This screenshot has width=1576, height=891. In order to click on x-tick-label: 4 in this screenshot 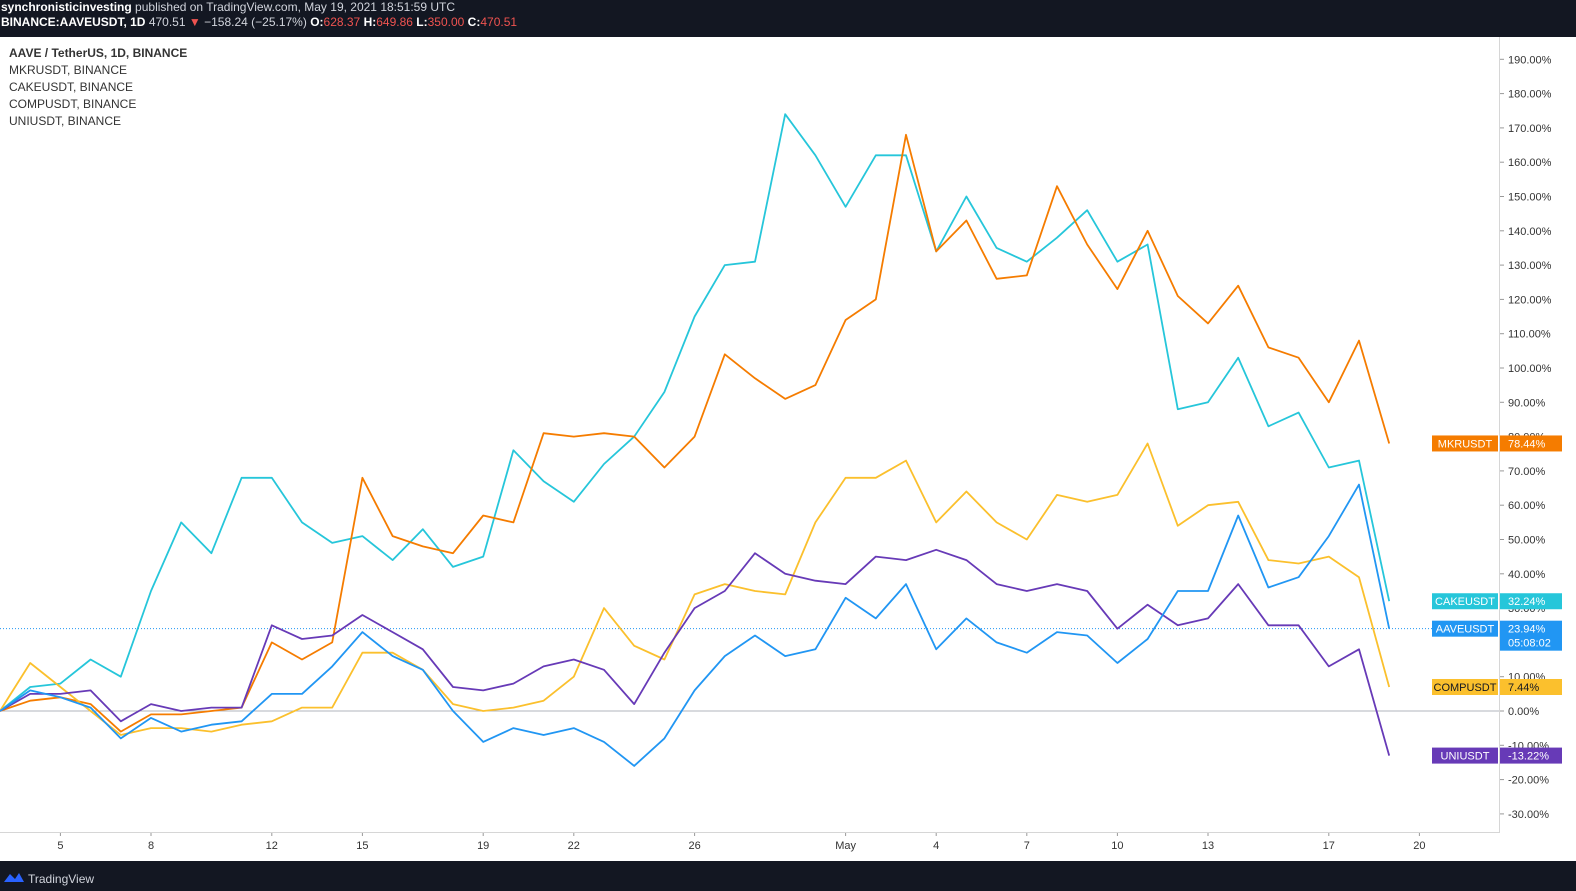, I will do `click(936, 846)`.